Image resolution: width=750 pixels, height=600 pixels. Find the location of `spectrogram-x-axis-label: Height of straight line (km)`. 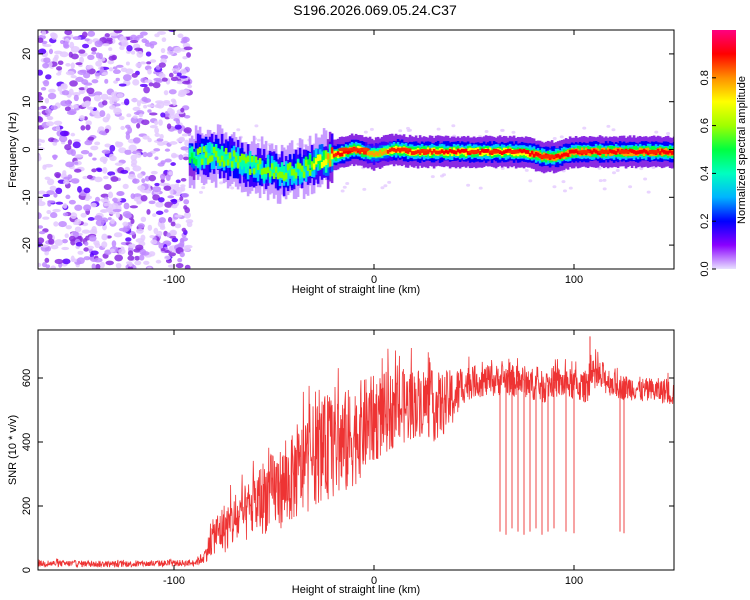

spectrogram-x-axis-label: Height of straight line (km) is located at coordinates (356, 290).